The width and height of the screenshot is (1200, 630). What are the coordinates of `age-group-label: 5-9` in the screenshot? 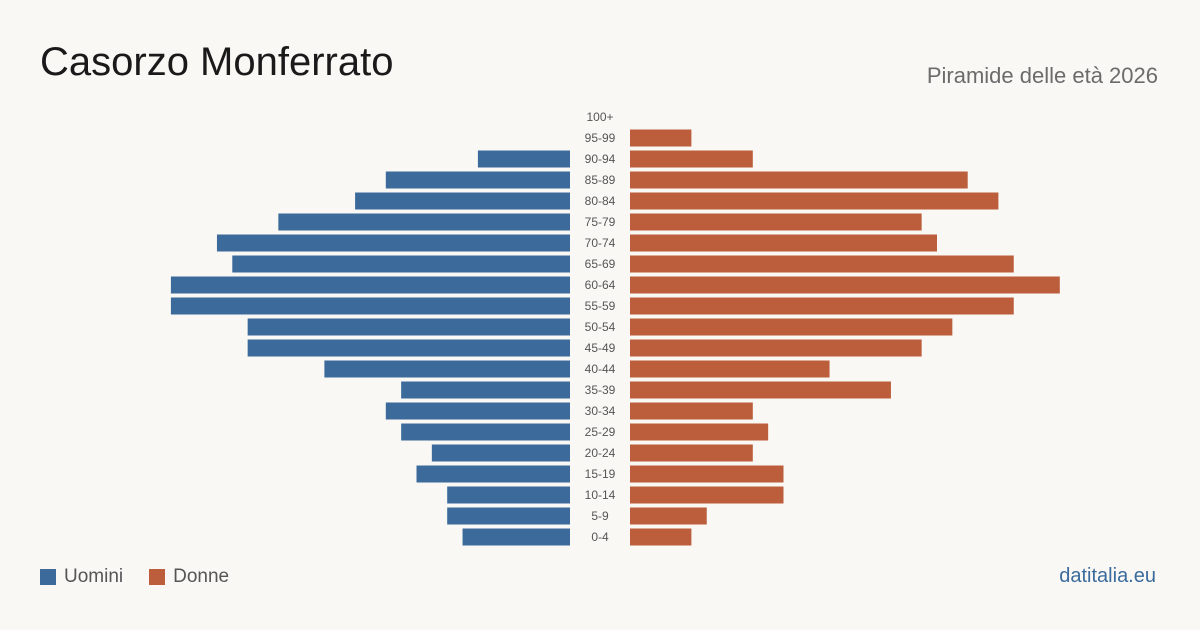 It's located at (600, 516).